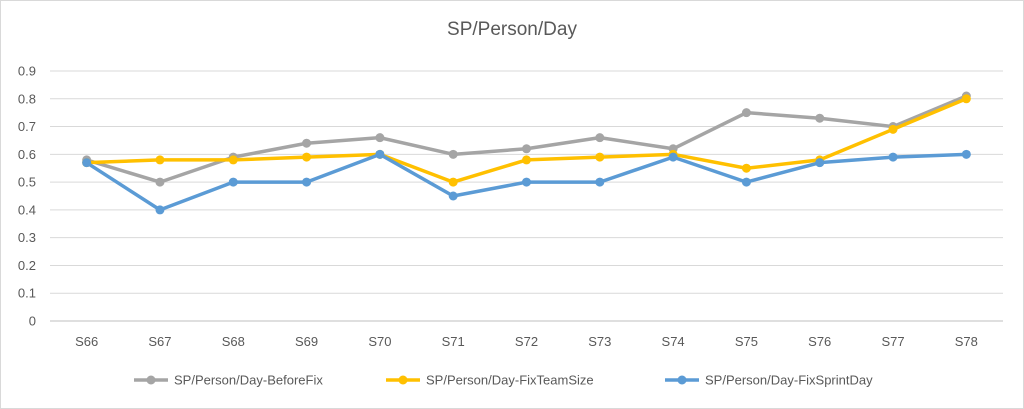 Image resolution: width=1024 pixels, height=409 pixels. Describe the element at coordinates (86, 341) in the screenshot. I see `x-tick-label: S66` at that location.